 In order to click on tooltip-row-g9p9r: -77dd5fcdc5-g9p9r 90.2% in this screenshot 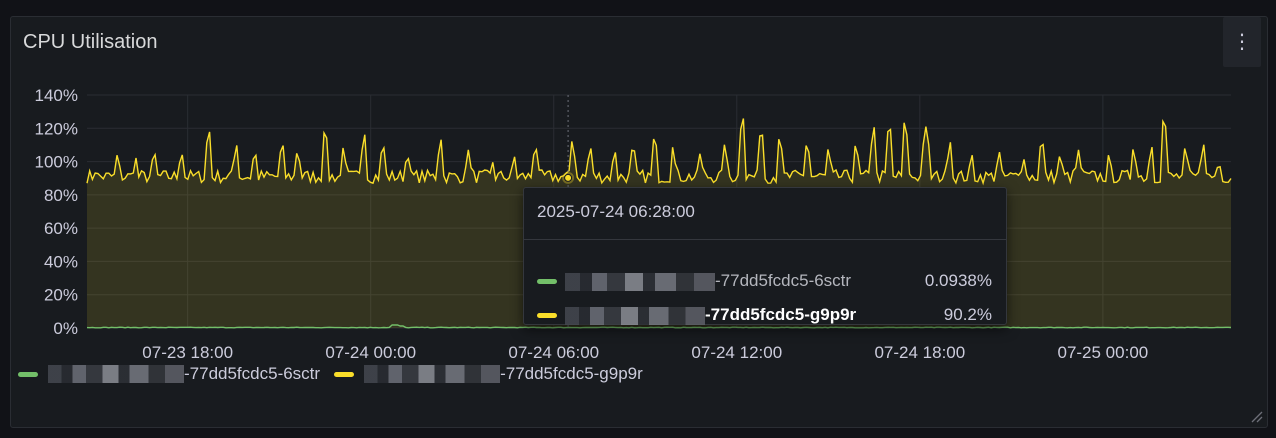, I will do `click(764, 315)`.